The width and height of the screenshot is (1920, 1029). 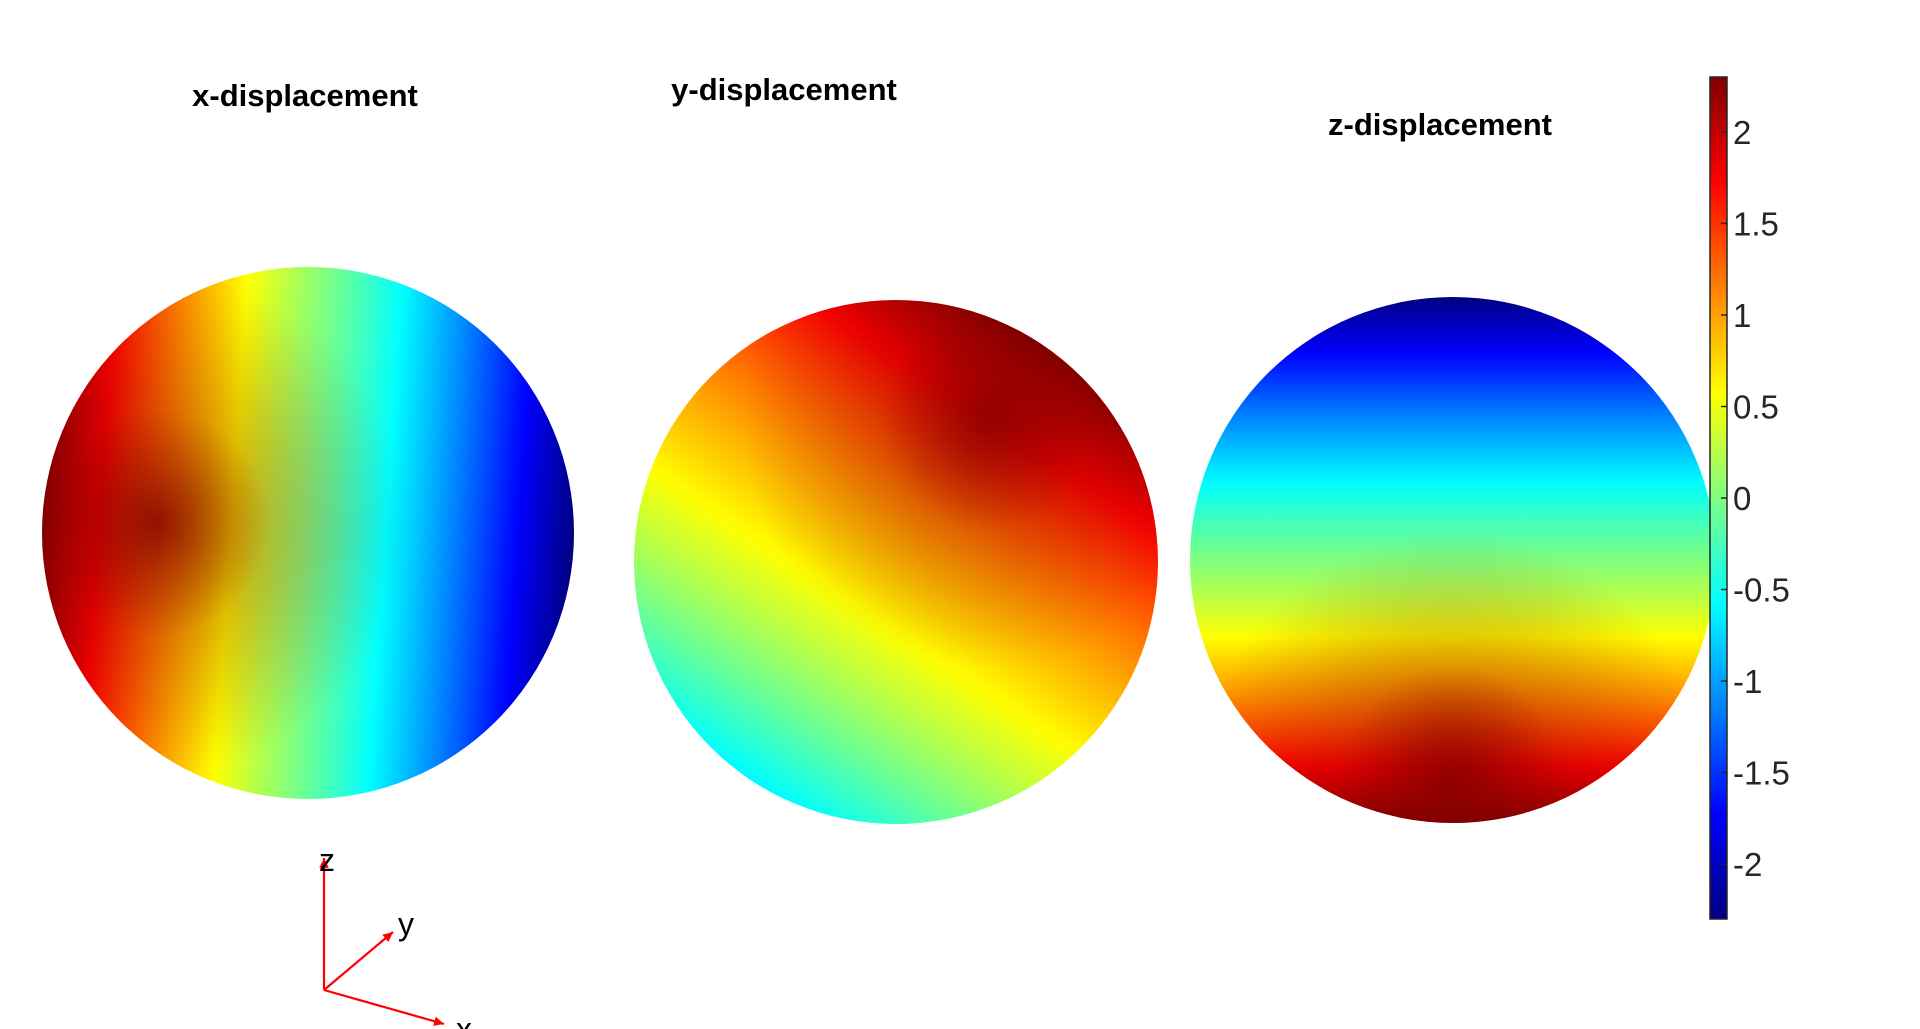 I want to click on colorbar-tick-label: 1.5, so click(x=1756, y=223).